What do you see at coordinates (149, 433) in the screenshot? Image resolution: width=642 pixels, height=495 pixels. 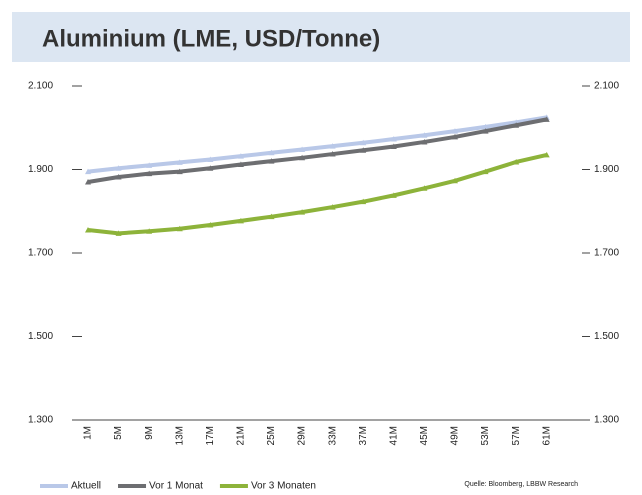 I see `x-tick-label: 9M` at bounding box center [149, 433].